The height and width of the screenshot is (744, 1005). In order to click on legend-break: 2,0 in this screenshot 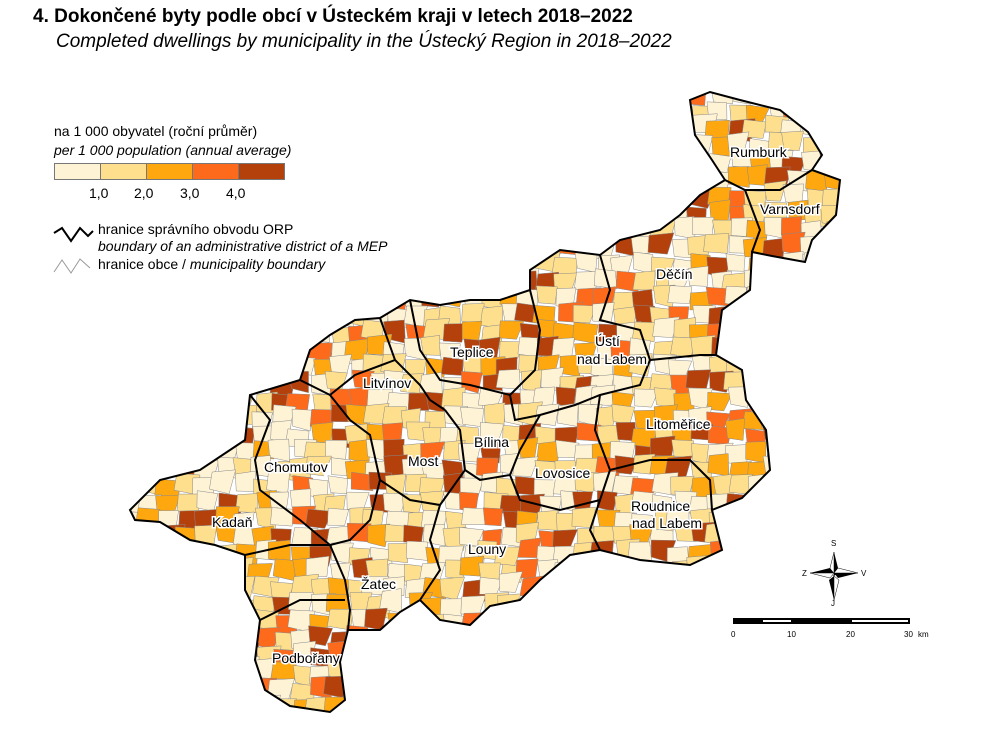, I will do `click(144, 193)`.